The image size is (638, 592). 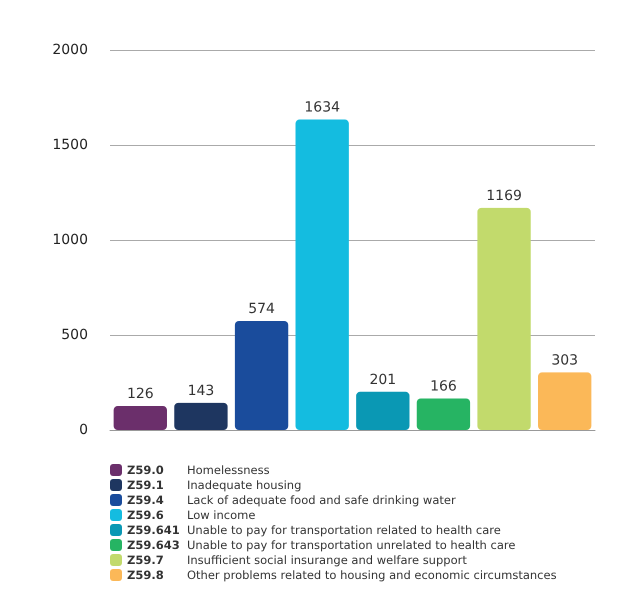 I want to click on text: Z59.0 Homelessness, so click(x=198, y=470).